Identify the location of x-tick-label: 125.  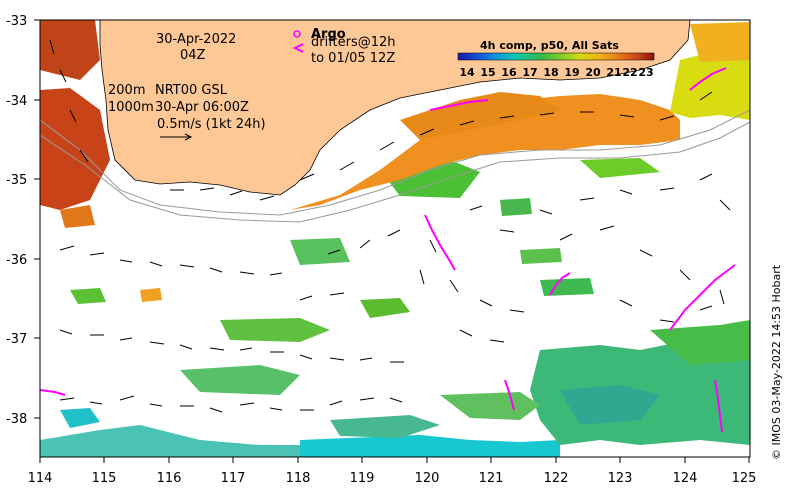
(744, 478).